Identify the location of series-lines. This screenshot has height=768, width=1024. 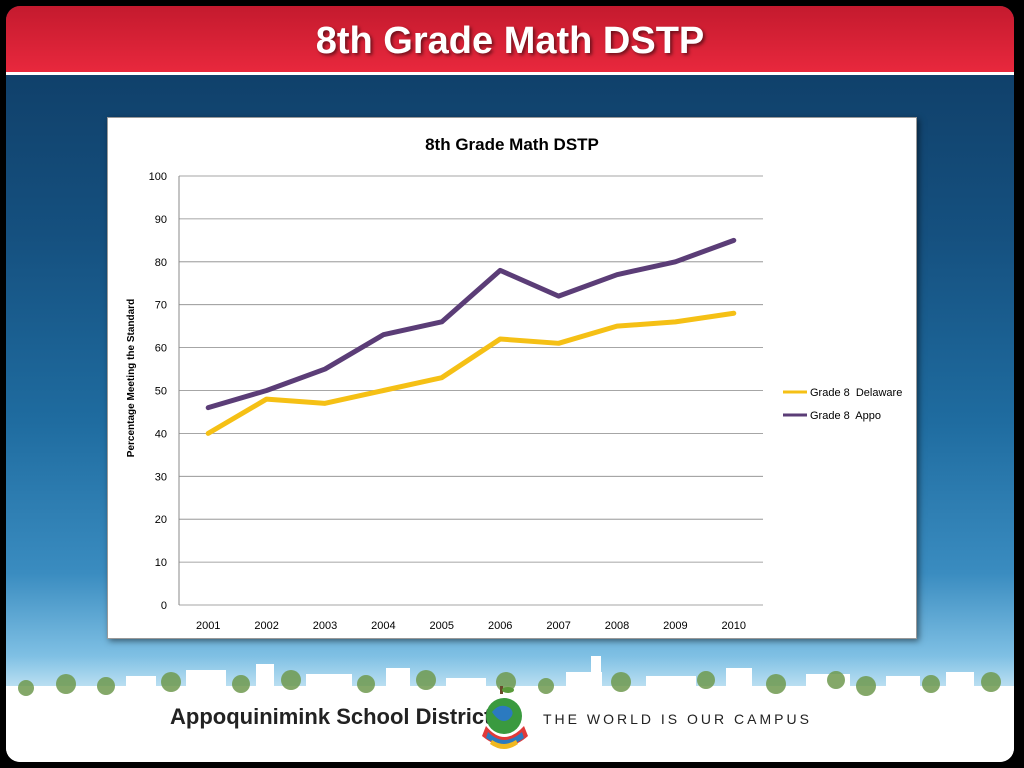
(471, 336).